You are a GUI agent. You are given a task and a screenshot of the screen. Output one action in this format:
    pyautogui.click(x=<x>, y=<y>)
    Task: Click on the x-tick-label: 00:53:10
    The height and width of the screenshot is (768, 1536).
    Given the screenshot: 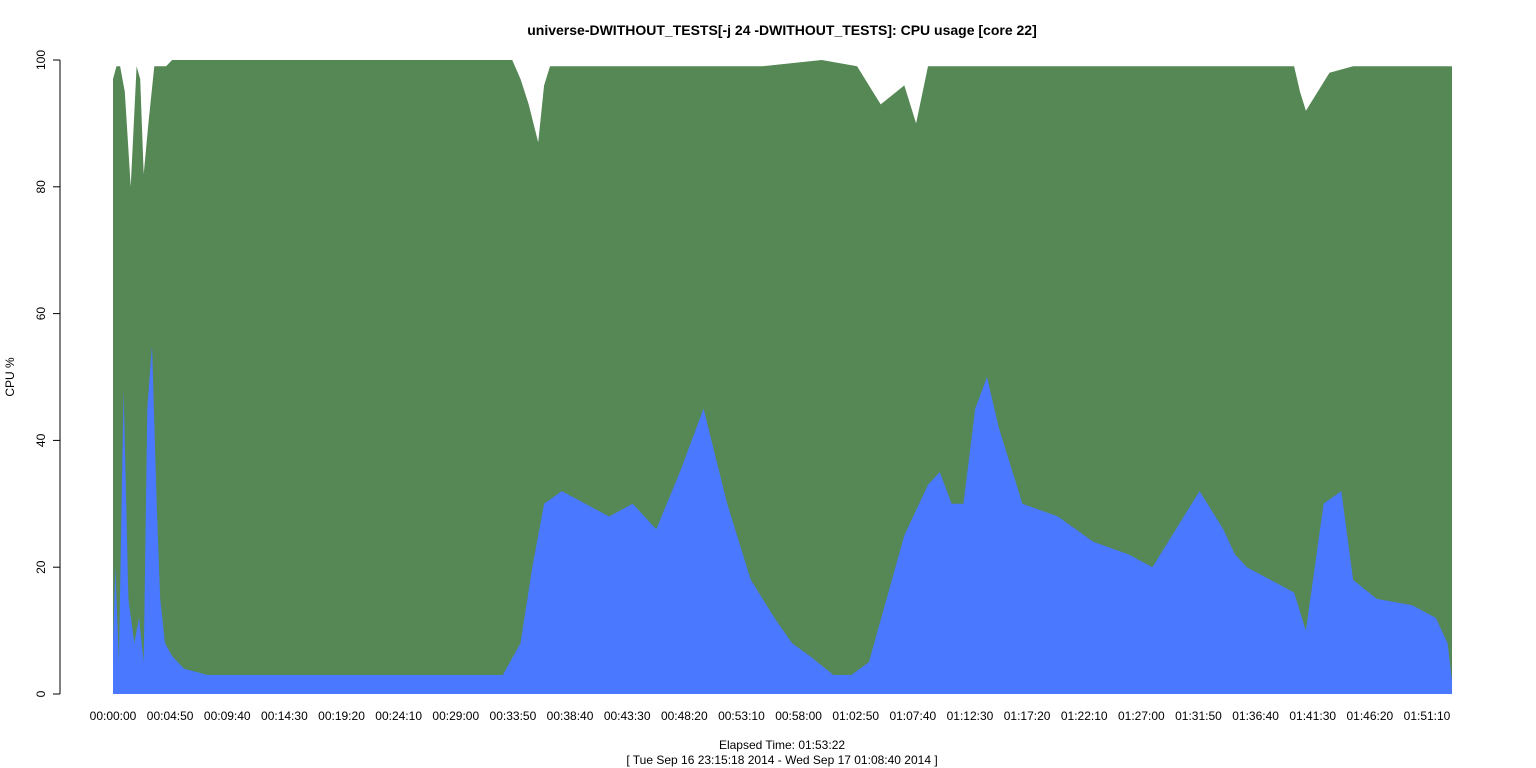 What is the action you would take?
    pyautogui.click(x=741, y=716)
    